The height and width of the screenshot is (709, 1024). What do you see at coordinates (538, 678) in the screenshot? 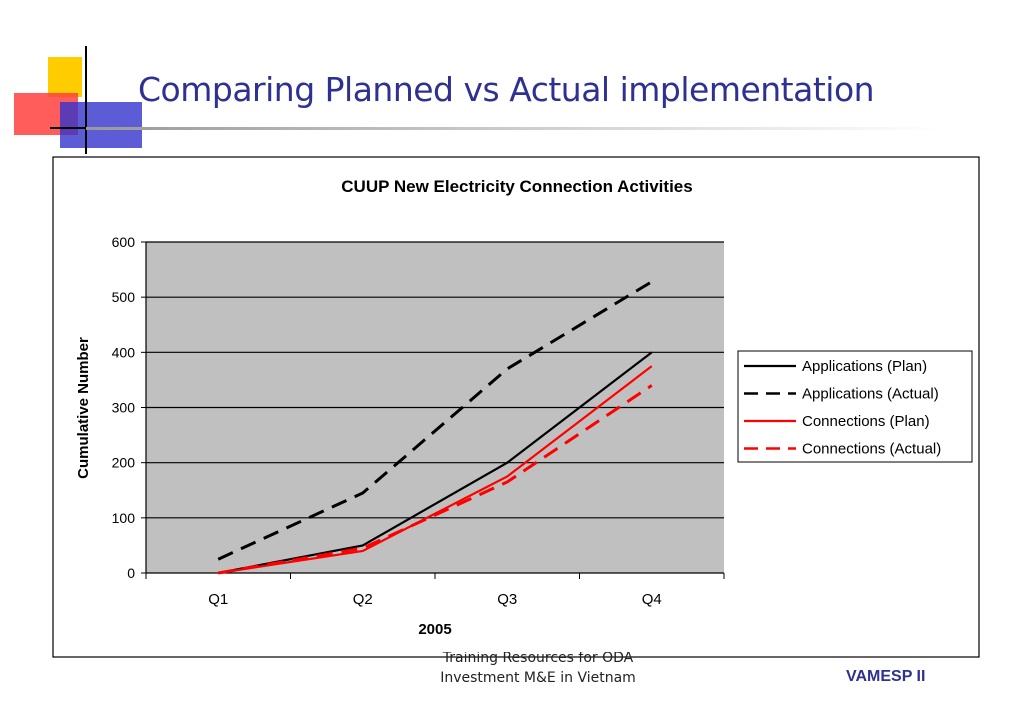
I see `footer-line-2: Investment M&E in Vietnam` at bounding box center [538, 678].